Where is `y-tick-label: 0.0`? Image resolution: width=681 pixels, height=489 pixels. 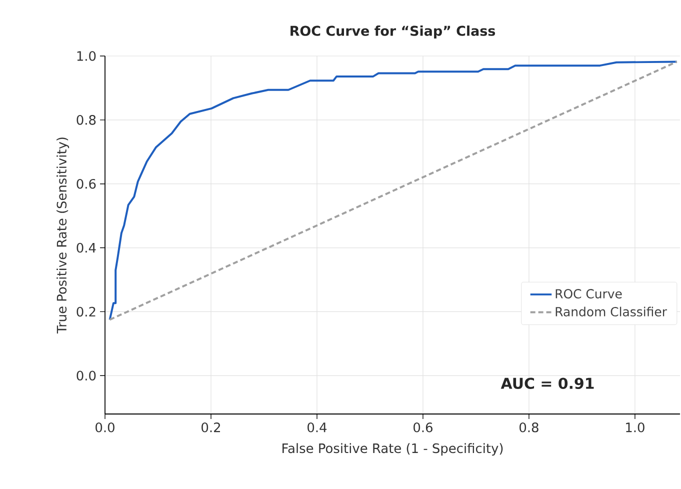
y-tick-label: 0.0 is located at coordinates (86, 375).